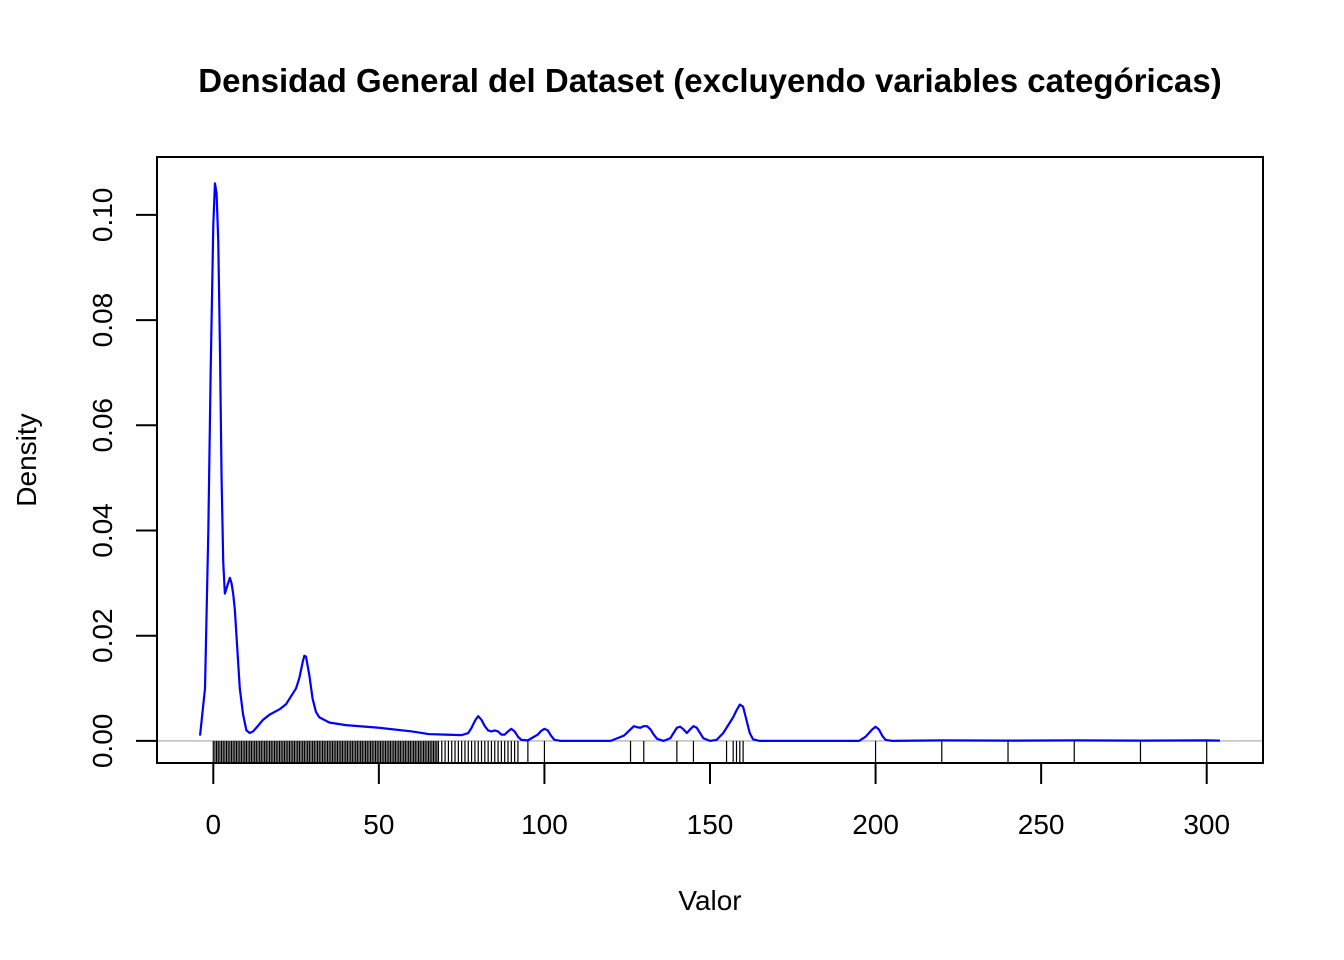  Describe the element at coordinates (26, 459) in the screenshot. I see `y-axis-label: Density` at that location.